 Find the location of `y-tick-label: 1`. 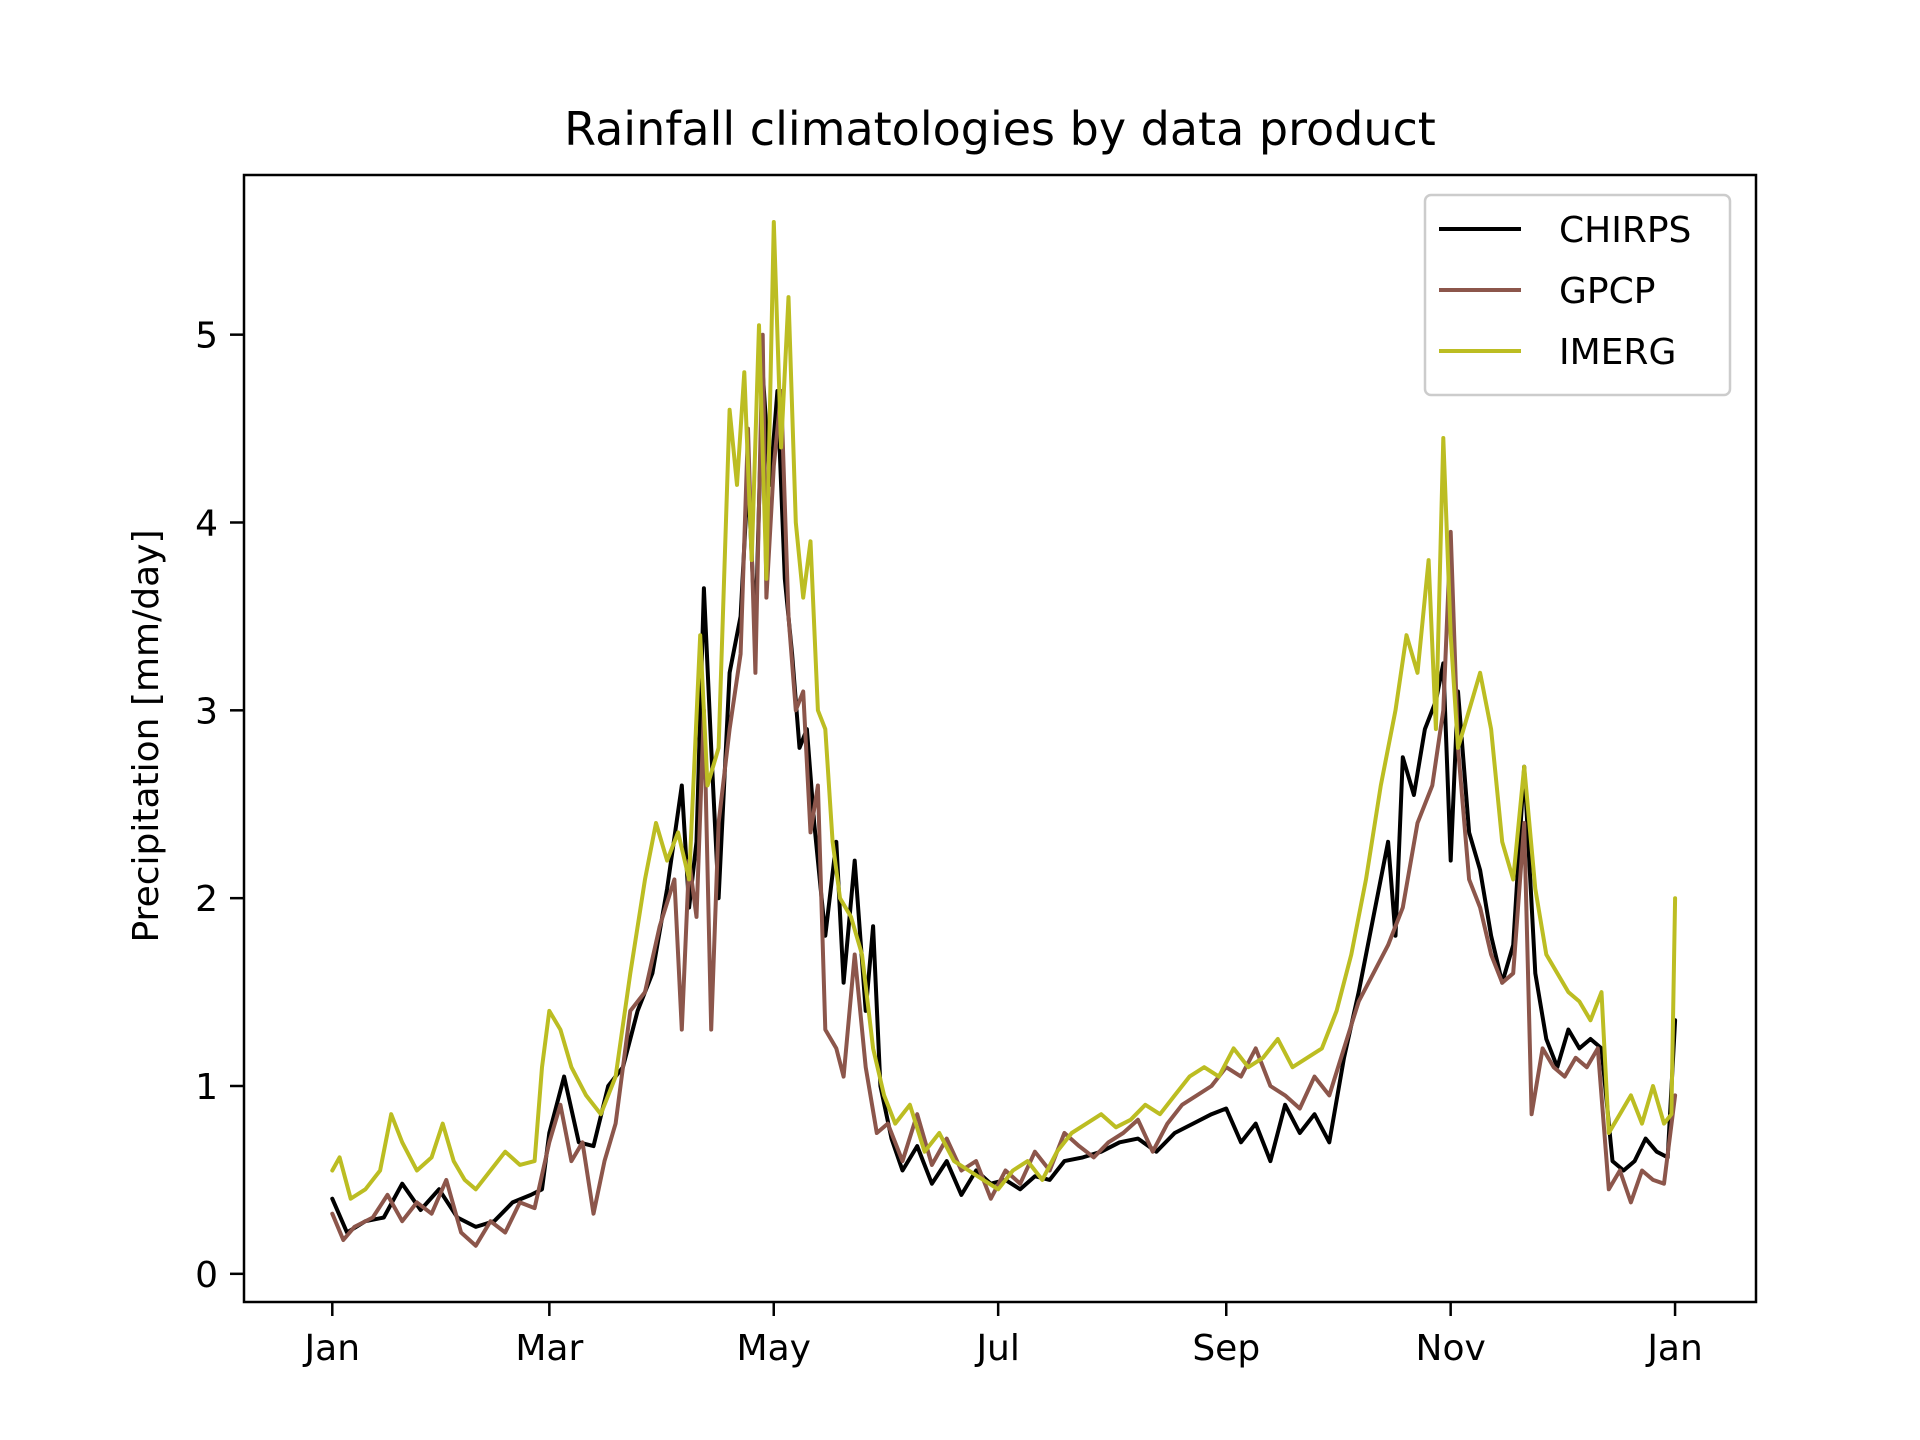

y-tick-label: 1 is located at coordinates (206, 1087).